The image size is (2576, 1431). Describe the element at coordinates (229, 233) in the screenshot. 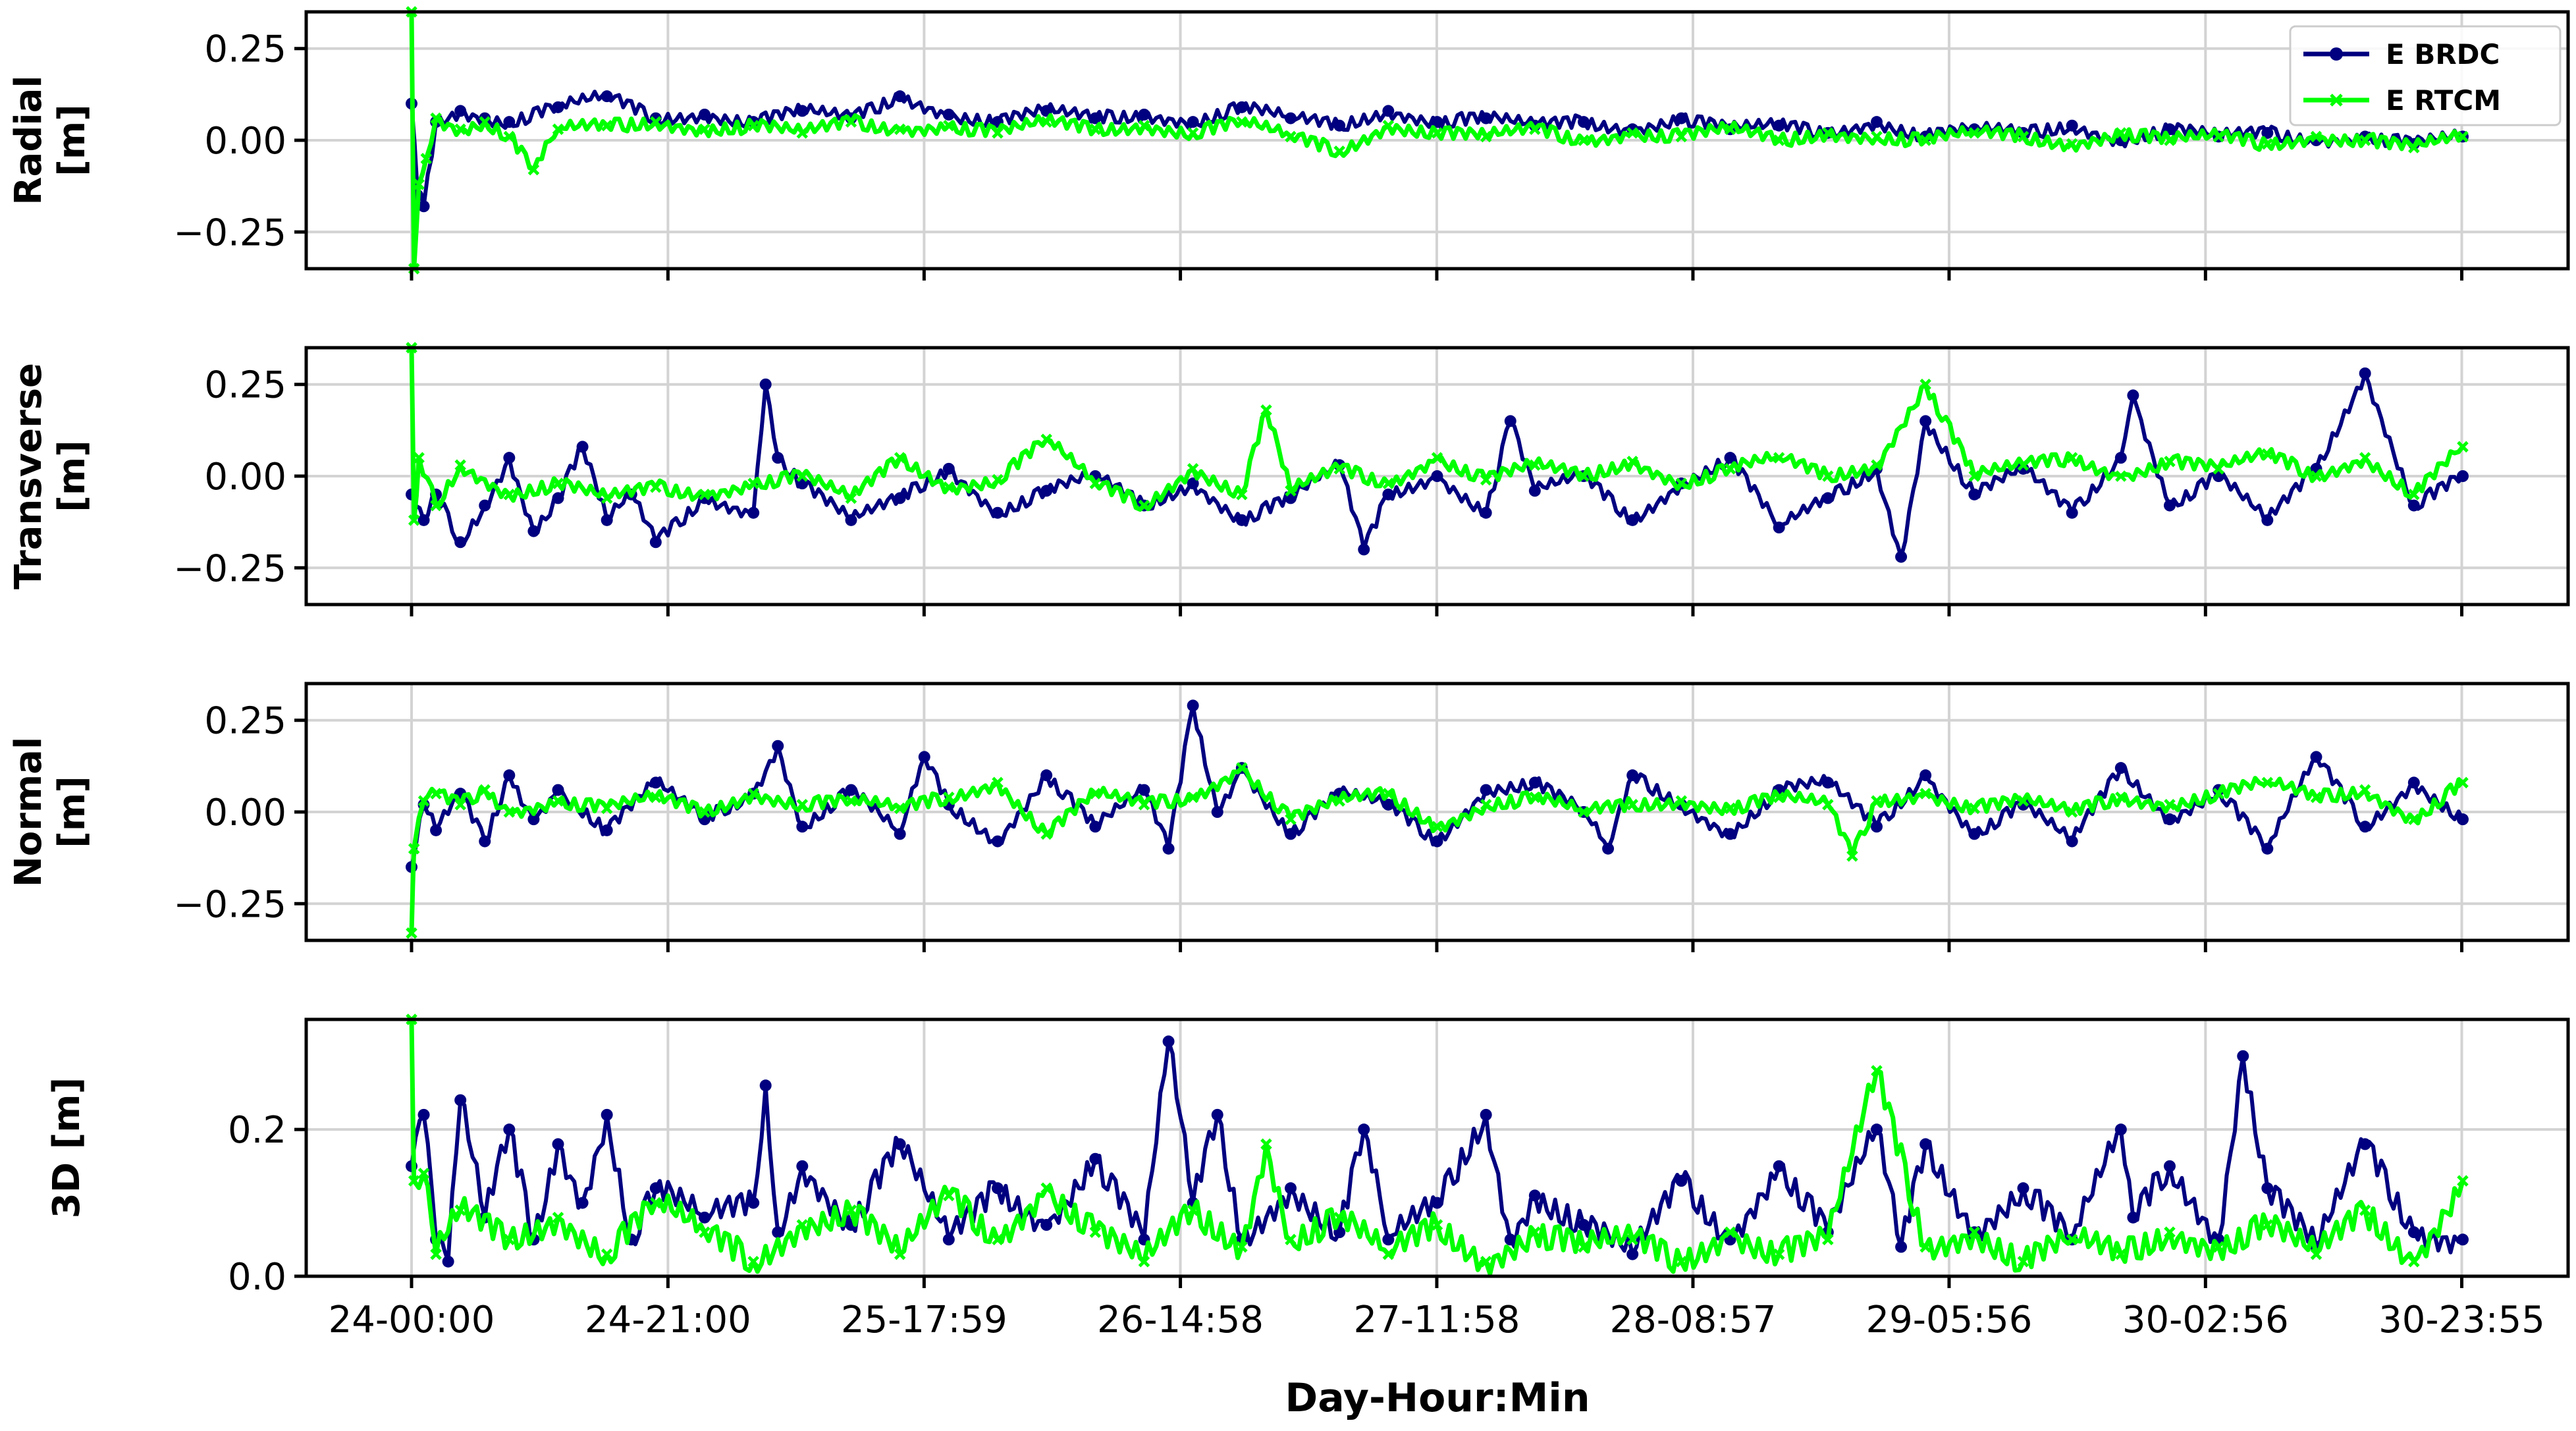

I see `y-tick-label: −0.25` at that location.